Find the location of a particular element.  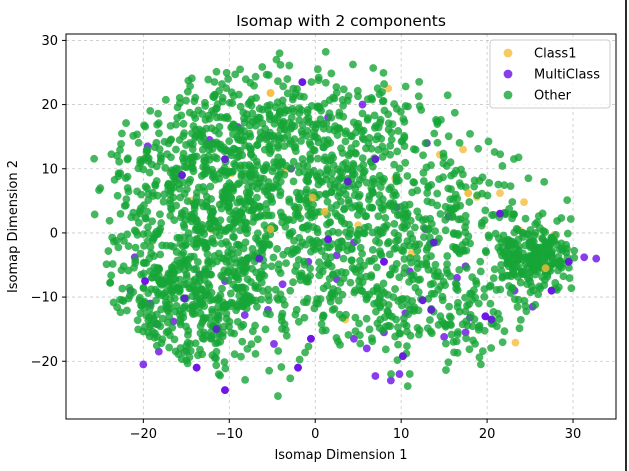

x-tick-label: 30 is located at coordinates (573, 434).